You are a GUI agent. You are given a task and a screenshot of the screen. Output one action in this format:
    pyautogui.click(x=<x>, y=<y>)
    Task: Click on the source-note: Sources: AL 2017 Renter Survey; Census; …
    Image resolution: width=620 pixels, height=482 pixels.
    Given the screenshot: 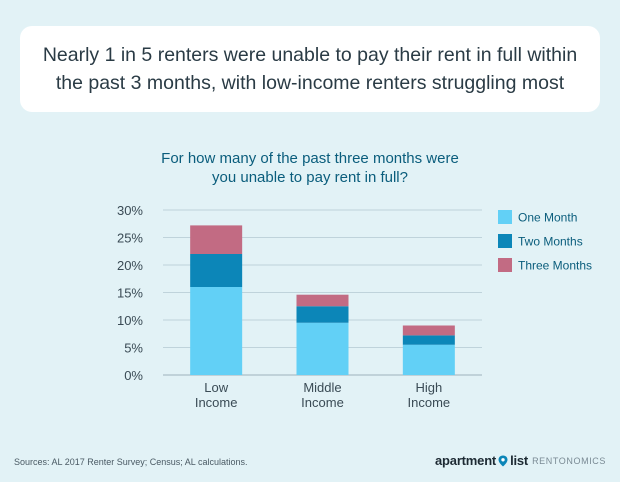 What is the action you would take?
    pyautogui.click(x=131, y=462)
    